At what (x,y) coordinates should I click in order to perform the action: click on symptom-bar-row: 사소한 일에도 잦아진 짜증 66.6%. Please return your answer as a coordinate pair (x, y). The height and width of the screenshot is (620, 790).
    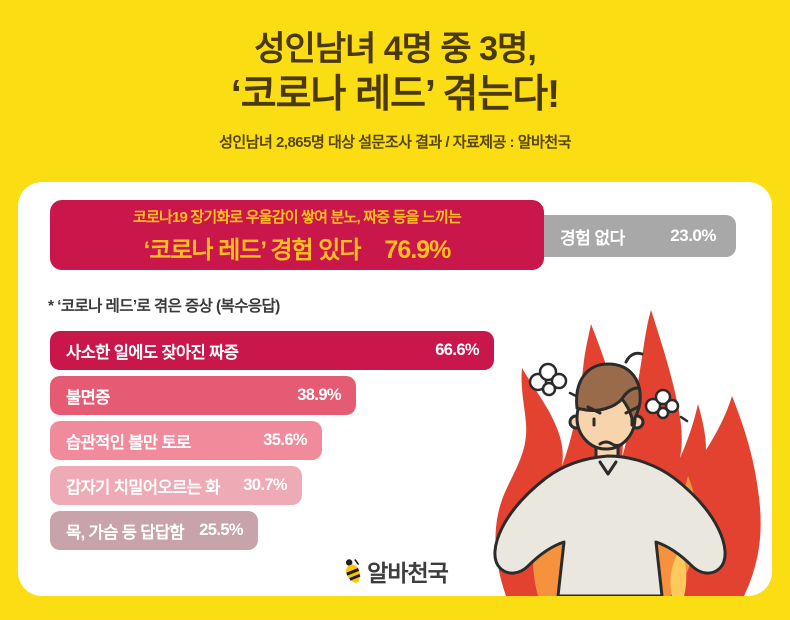
    Looking at the image, I should click on (272, 350).